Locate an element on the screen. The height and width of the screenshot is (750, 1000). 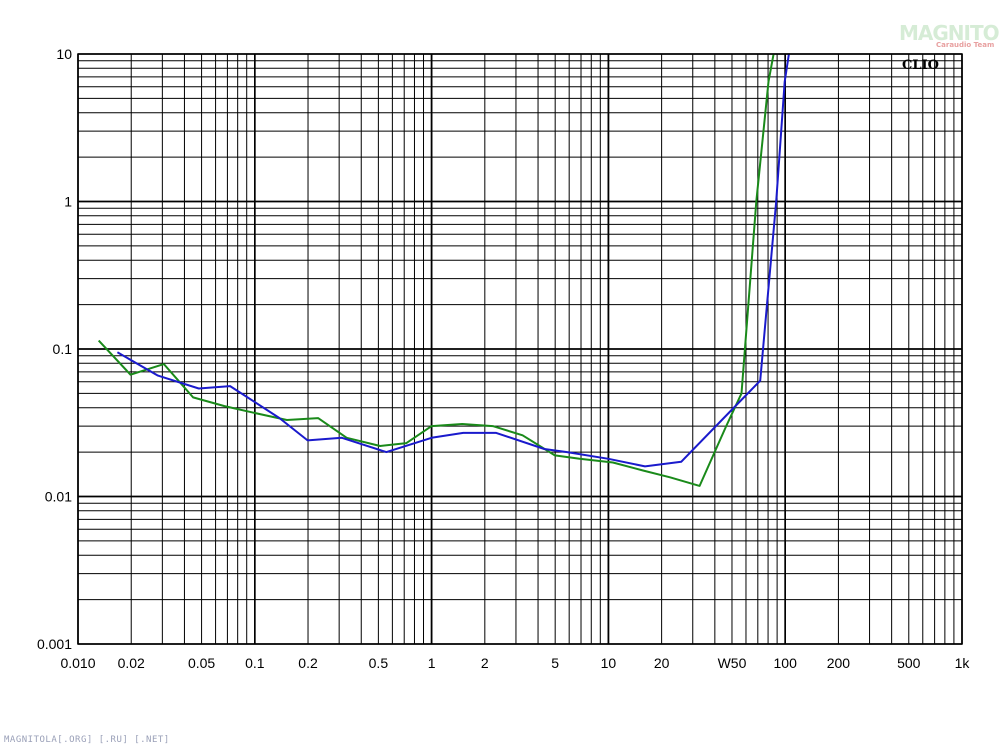
x-tick-label: 1k is located at coordinates (963, 663).